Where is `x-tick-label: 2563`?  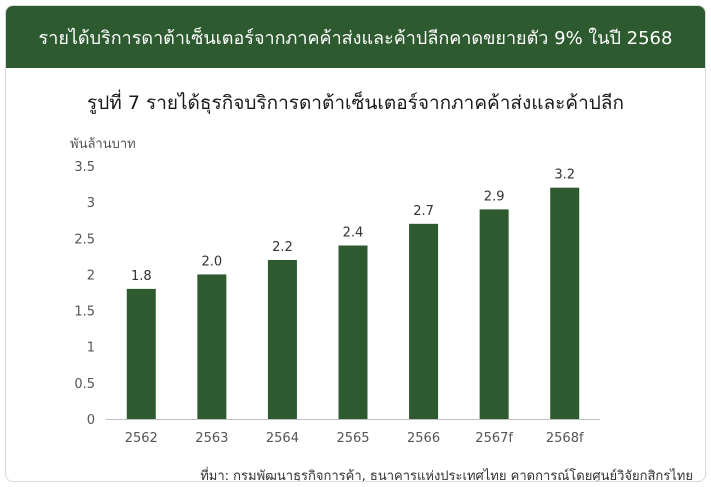 x-tick-label: 2563 is located at coordinates (211, 438).